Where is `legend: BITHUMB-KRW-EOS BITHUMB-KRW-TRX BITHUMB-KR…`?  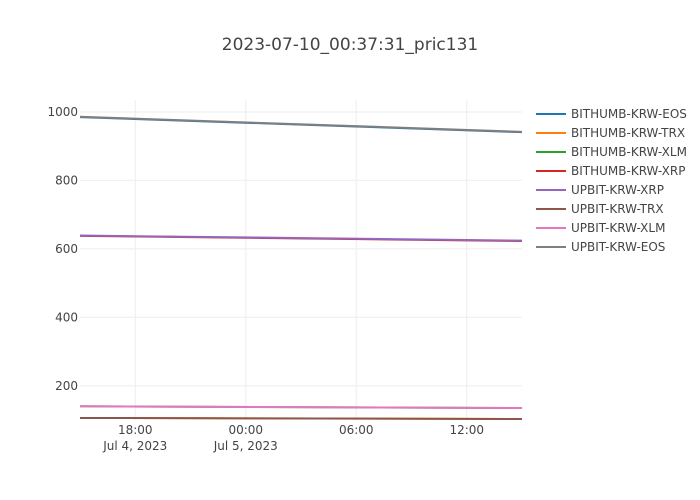
legend: BITHUMB-KRW-EOS BITHUMB-KRW-TRX BITHUMB-KR… is located at coordinates (611, 180).